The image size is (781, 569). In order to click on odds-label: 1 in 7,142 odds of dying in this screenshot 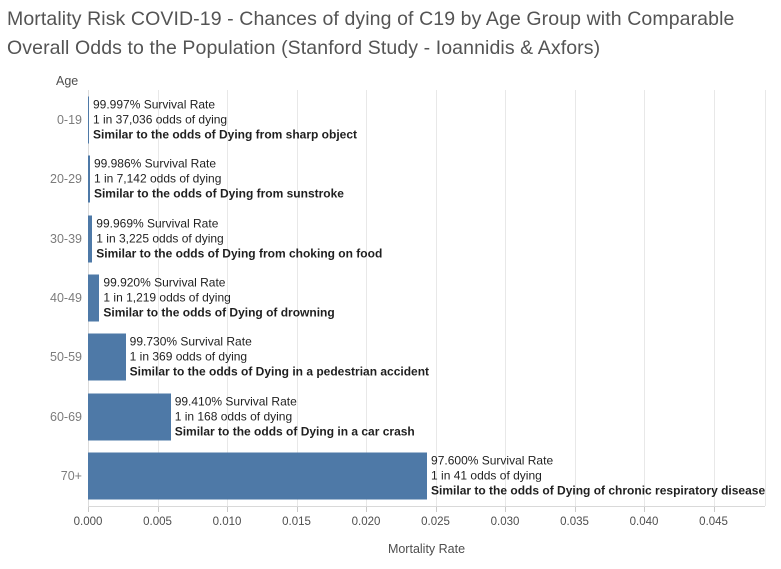, I will do `click(157, 178)`.